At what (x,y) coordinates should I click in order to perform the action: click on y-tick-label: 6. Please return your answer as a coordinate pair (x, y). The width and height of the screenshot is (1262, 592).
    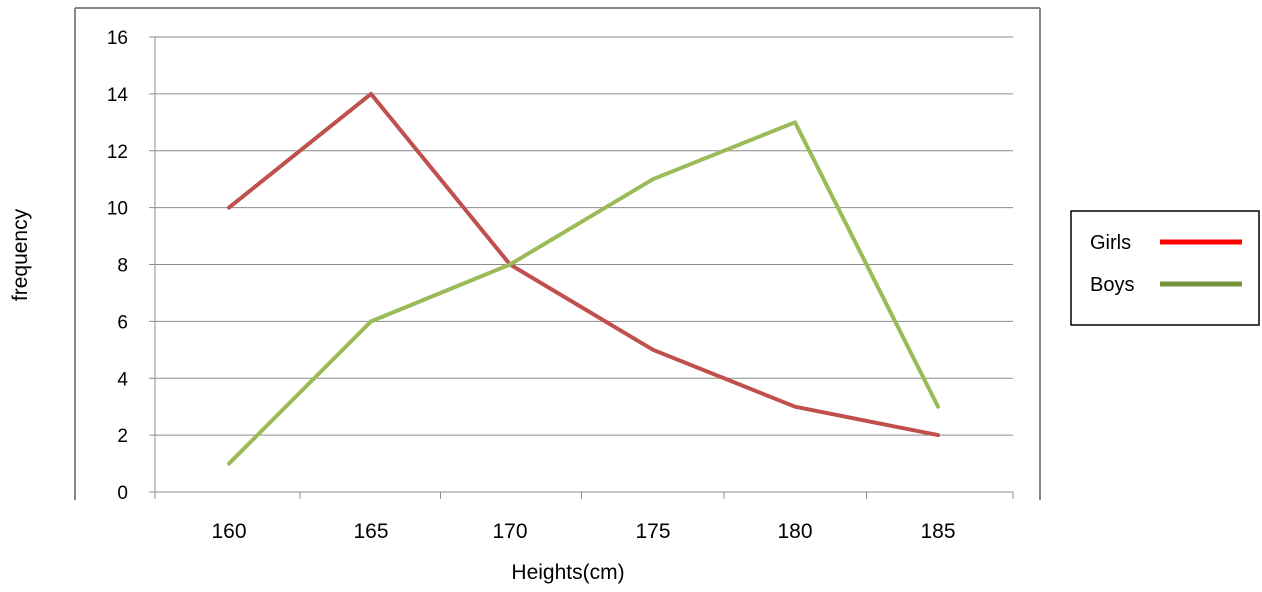
    Looking at the image, I should click on (122, 322).